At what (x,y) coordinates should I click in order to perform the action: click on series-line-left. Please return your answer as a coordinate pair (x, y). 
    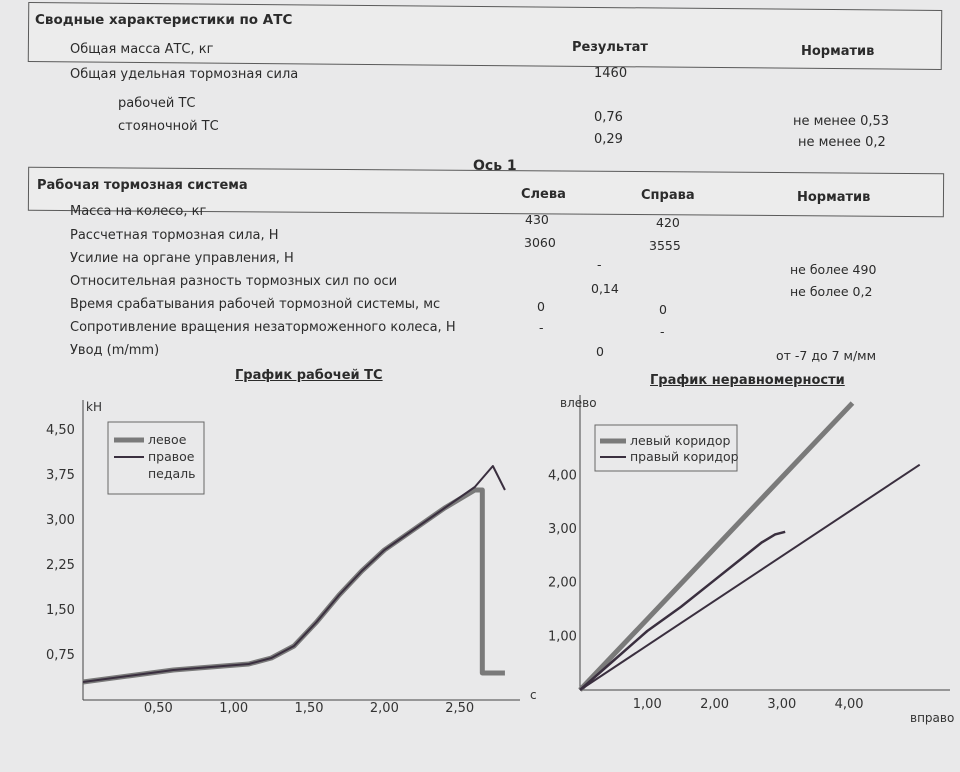
    Looking at the image, I should click on (293, 586).